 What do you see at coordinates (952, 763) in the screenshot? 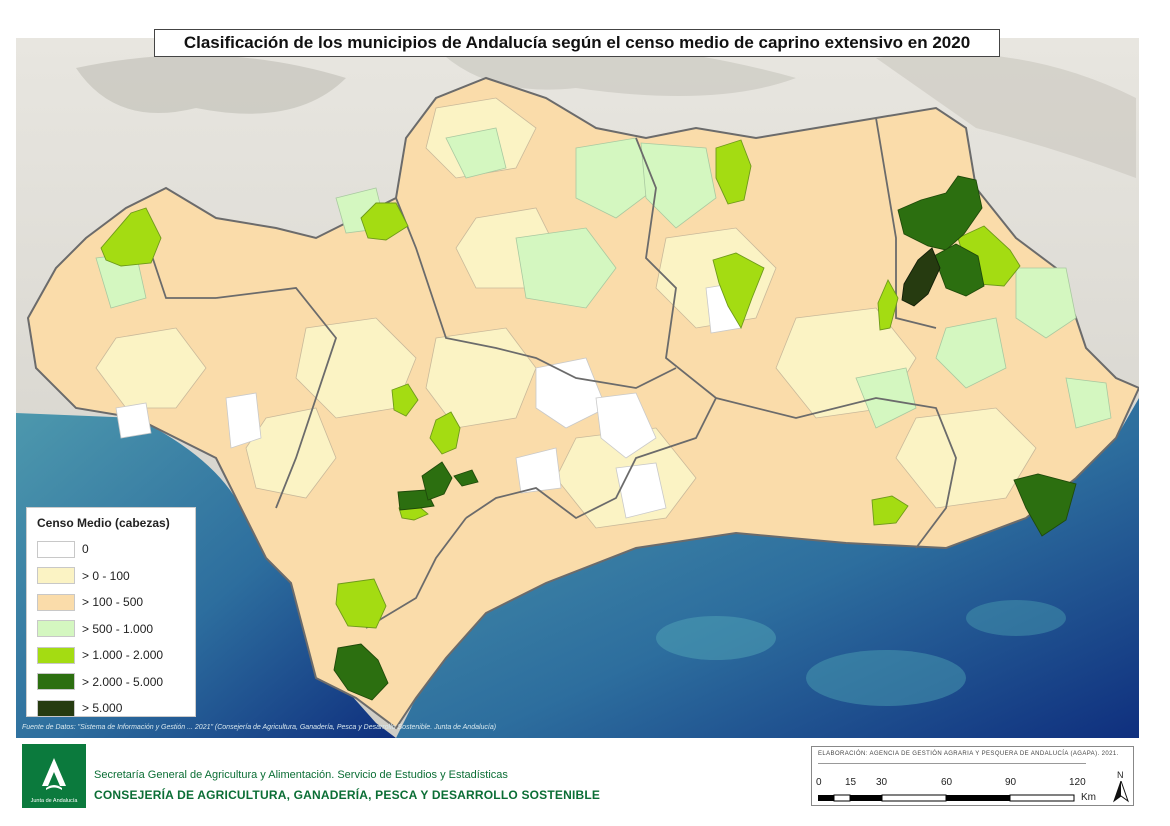
I see `divider` at bounding box center [952, 763].